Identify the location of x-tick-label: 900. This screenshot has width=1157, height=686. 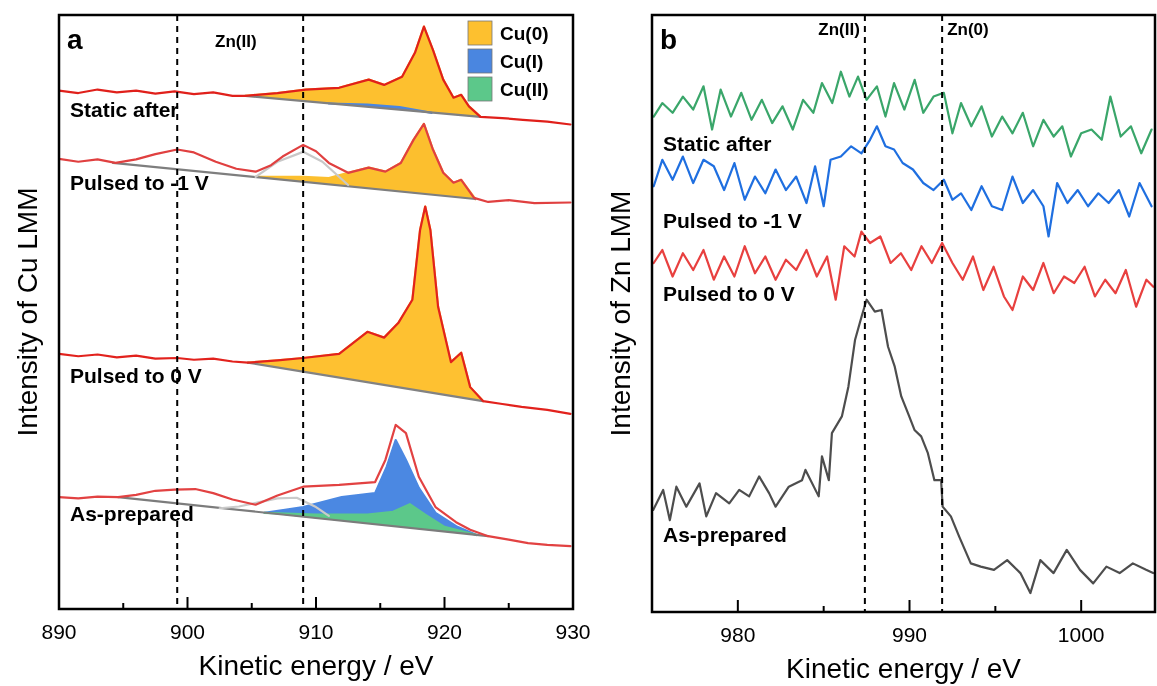
(187, 631).